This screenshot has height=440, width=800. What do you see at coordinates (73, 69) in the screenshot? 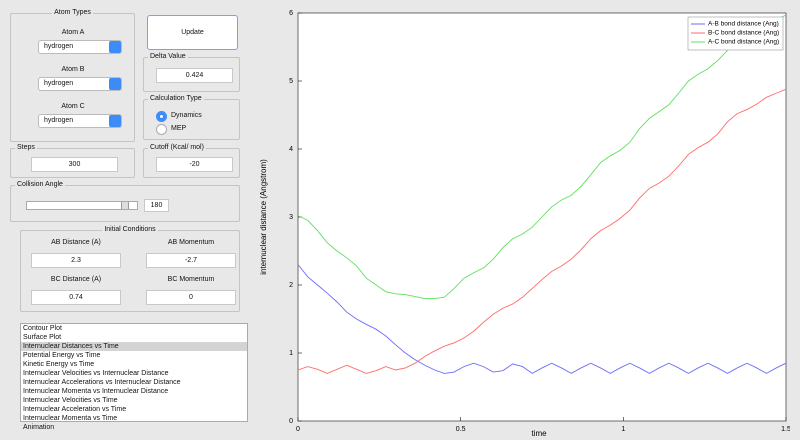
I see `atom-label: Atom B` at bounding box center [73, 69].